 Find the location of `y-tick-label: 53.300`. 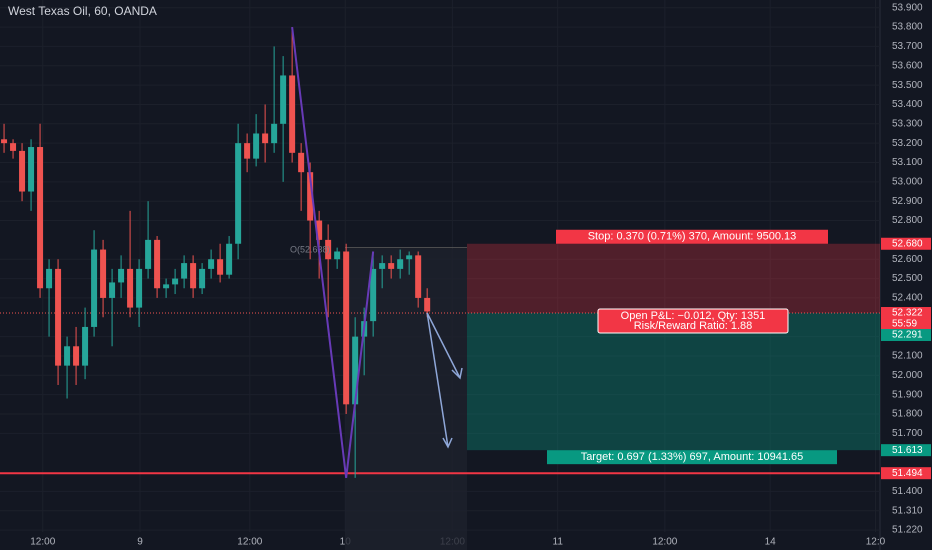

y-tick-label: 53.300 is located at coordinates (907, 123).